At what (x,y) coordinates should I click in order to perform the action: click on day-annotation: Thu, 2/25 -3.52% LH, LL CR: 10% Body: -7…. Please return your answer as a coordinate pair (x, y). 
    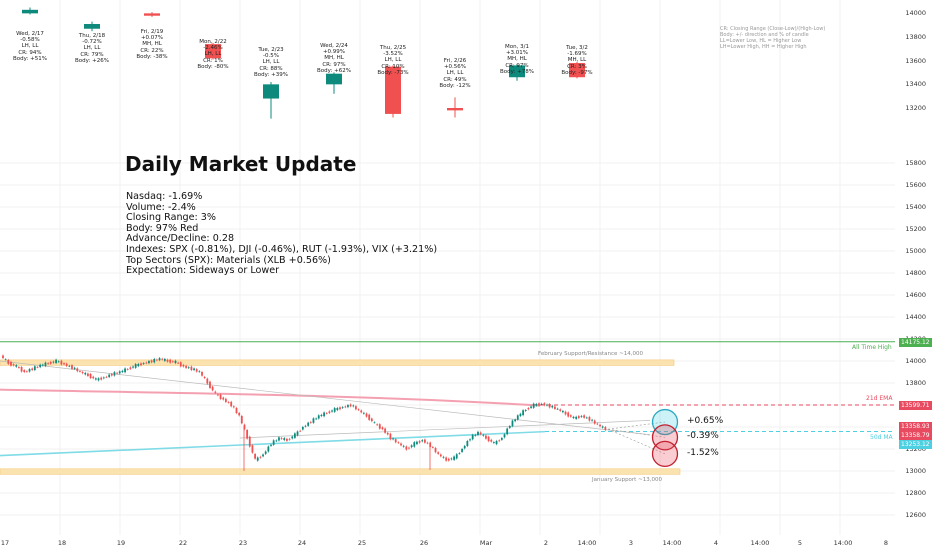
    Looking at the image, I should click on (393, 60).